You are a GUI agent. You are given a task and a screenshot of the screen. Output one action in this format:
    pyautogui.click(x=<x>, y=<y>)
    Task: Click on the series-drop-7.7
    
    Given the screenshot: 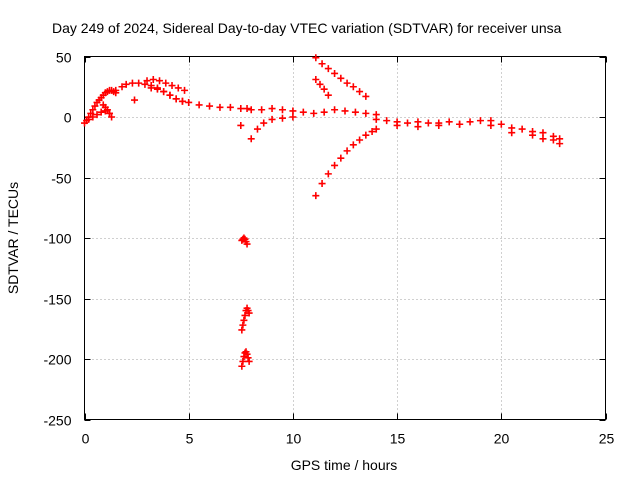 What is the action you would take?
    pyautogui.click(x=245, y=319)
    